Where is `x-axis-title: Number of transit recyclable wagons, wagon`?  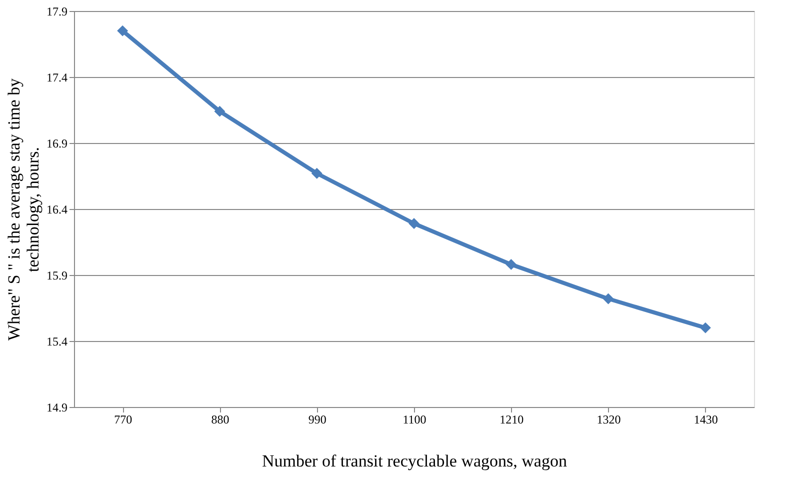
x-axis-title: Number of transit recyclable wagons, wagon is located at coordinates (415, 461).